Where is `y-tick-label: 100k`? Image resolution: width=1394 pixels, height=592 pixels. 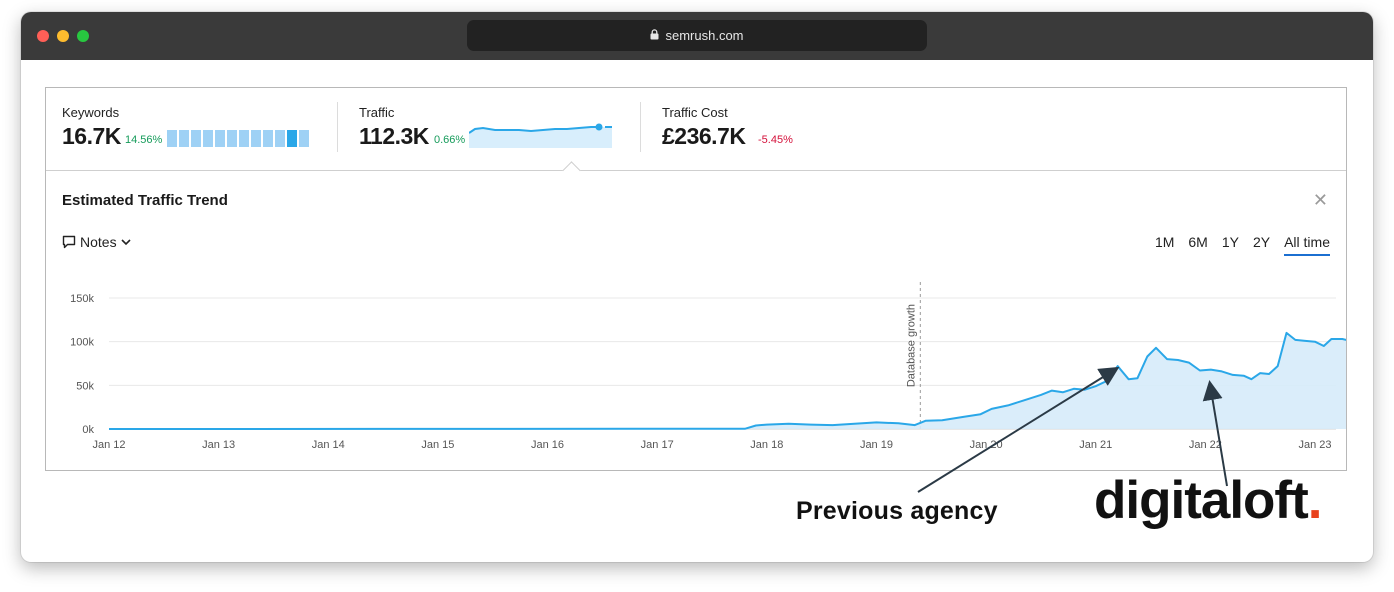 y-tick-label: 100k is located at coordinates (82, 343).